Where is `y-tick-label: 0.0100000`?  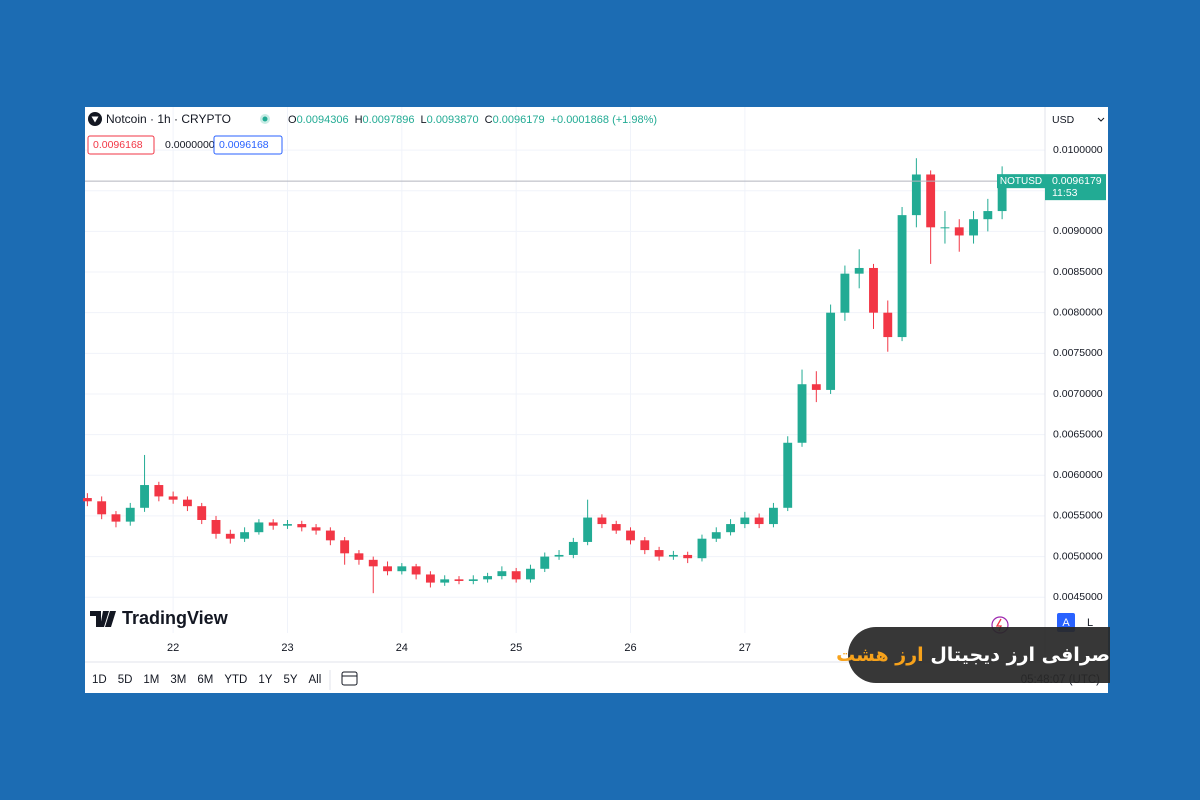 y-tick-label: 0.0100000 is located at coordinates (1078, 150).